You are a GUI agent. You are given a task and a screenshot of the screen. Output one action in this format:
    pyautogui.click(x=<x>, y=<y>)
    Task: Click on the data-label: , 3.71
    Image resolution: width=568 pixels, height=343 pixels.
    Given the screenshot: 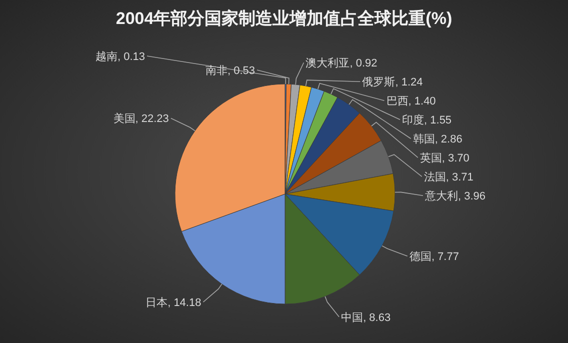 What is the action you would take?
    pyautogui.click(x=460, y=178)
    